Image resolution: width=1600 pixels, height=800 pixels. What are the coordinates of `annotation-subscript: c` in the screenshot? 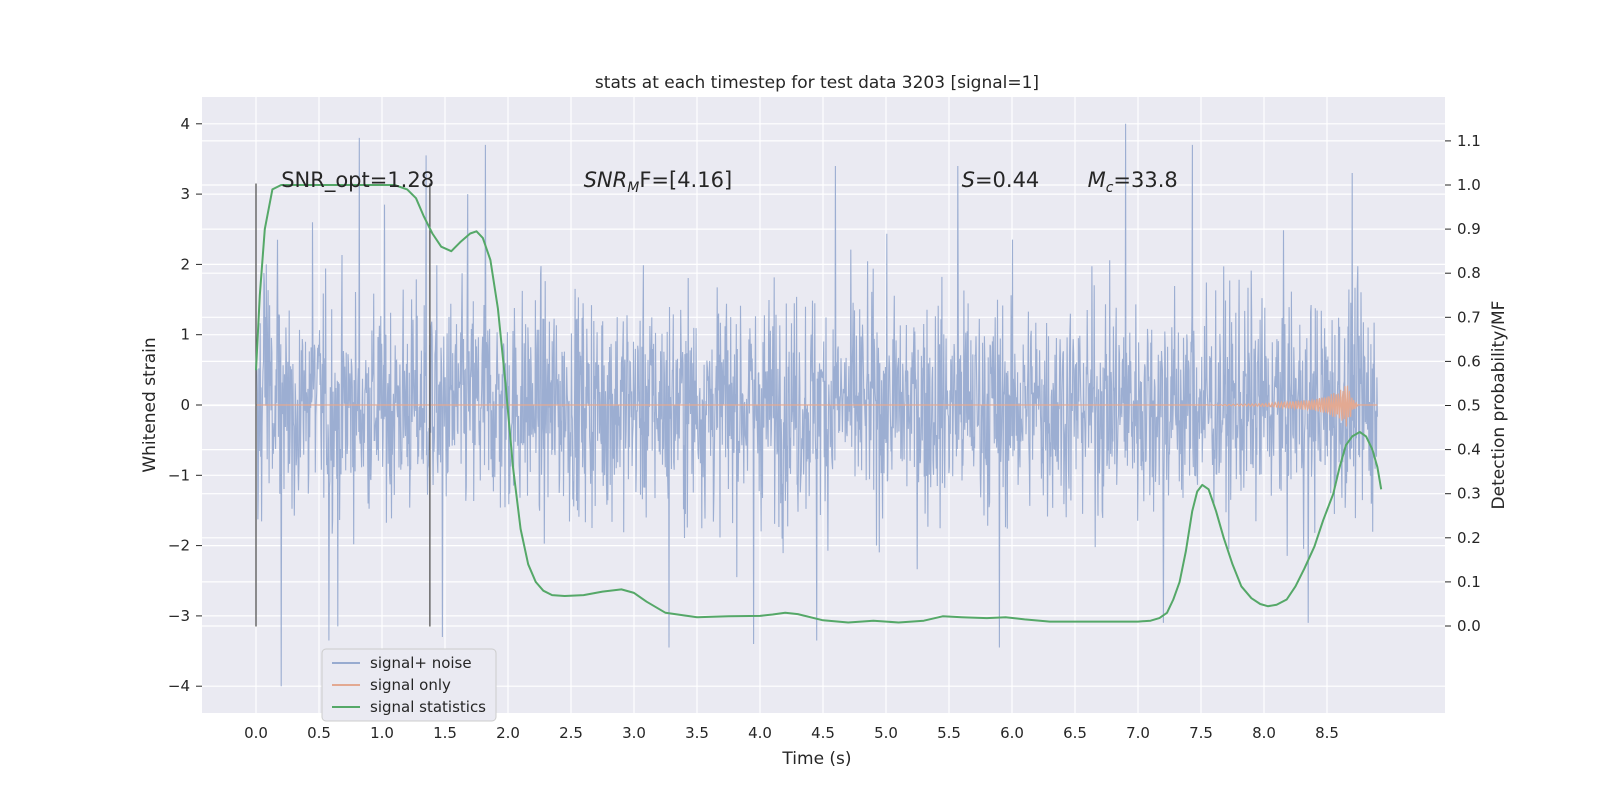 It's located at (1110, 188).